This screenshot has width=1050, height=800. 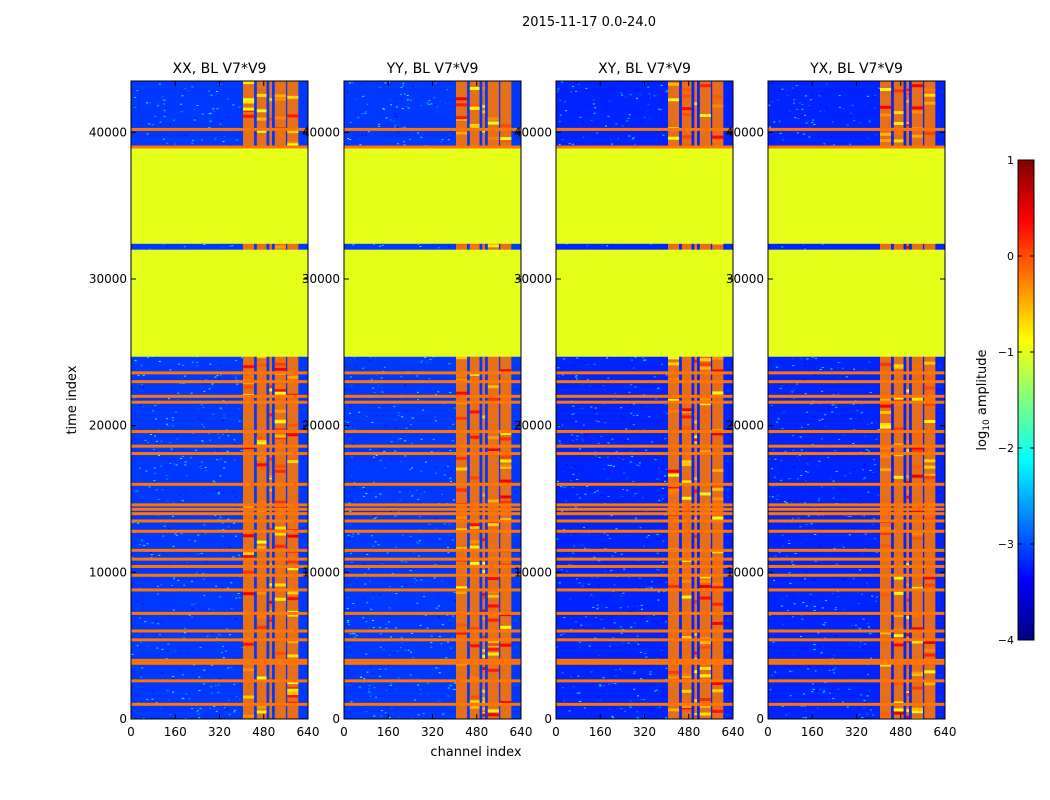 What do you see at coordinates (1006, 448) in the screenshot?
I see `colorbar-tick-label: −2` at bounding box center [1006, 448].